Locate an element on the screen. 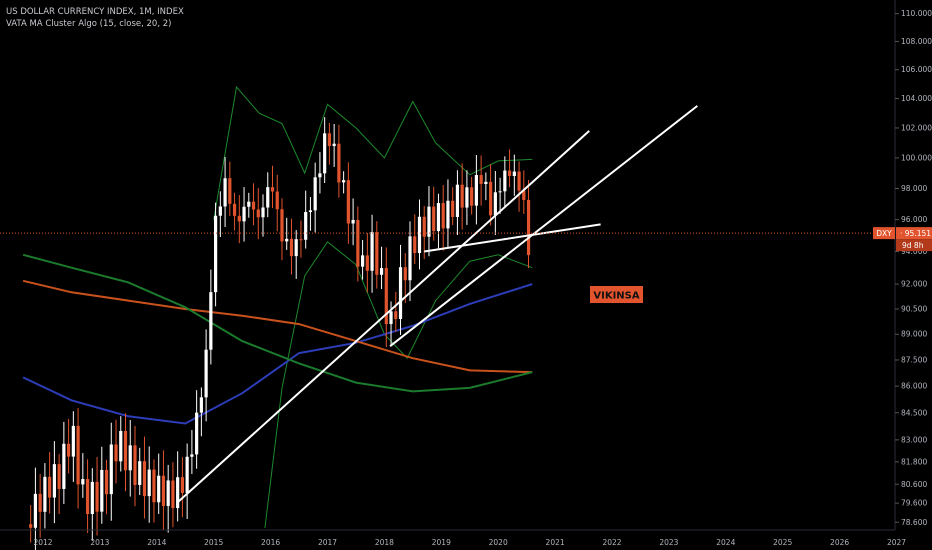  time-tick-label: 2014 is located at coordinates (156, 542).